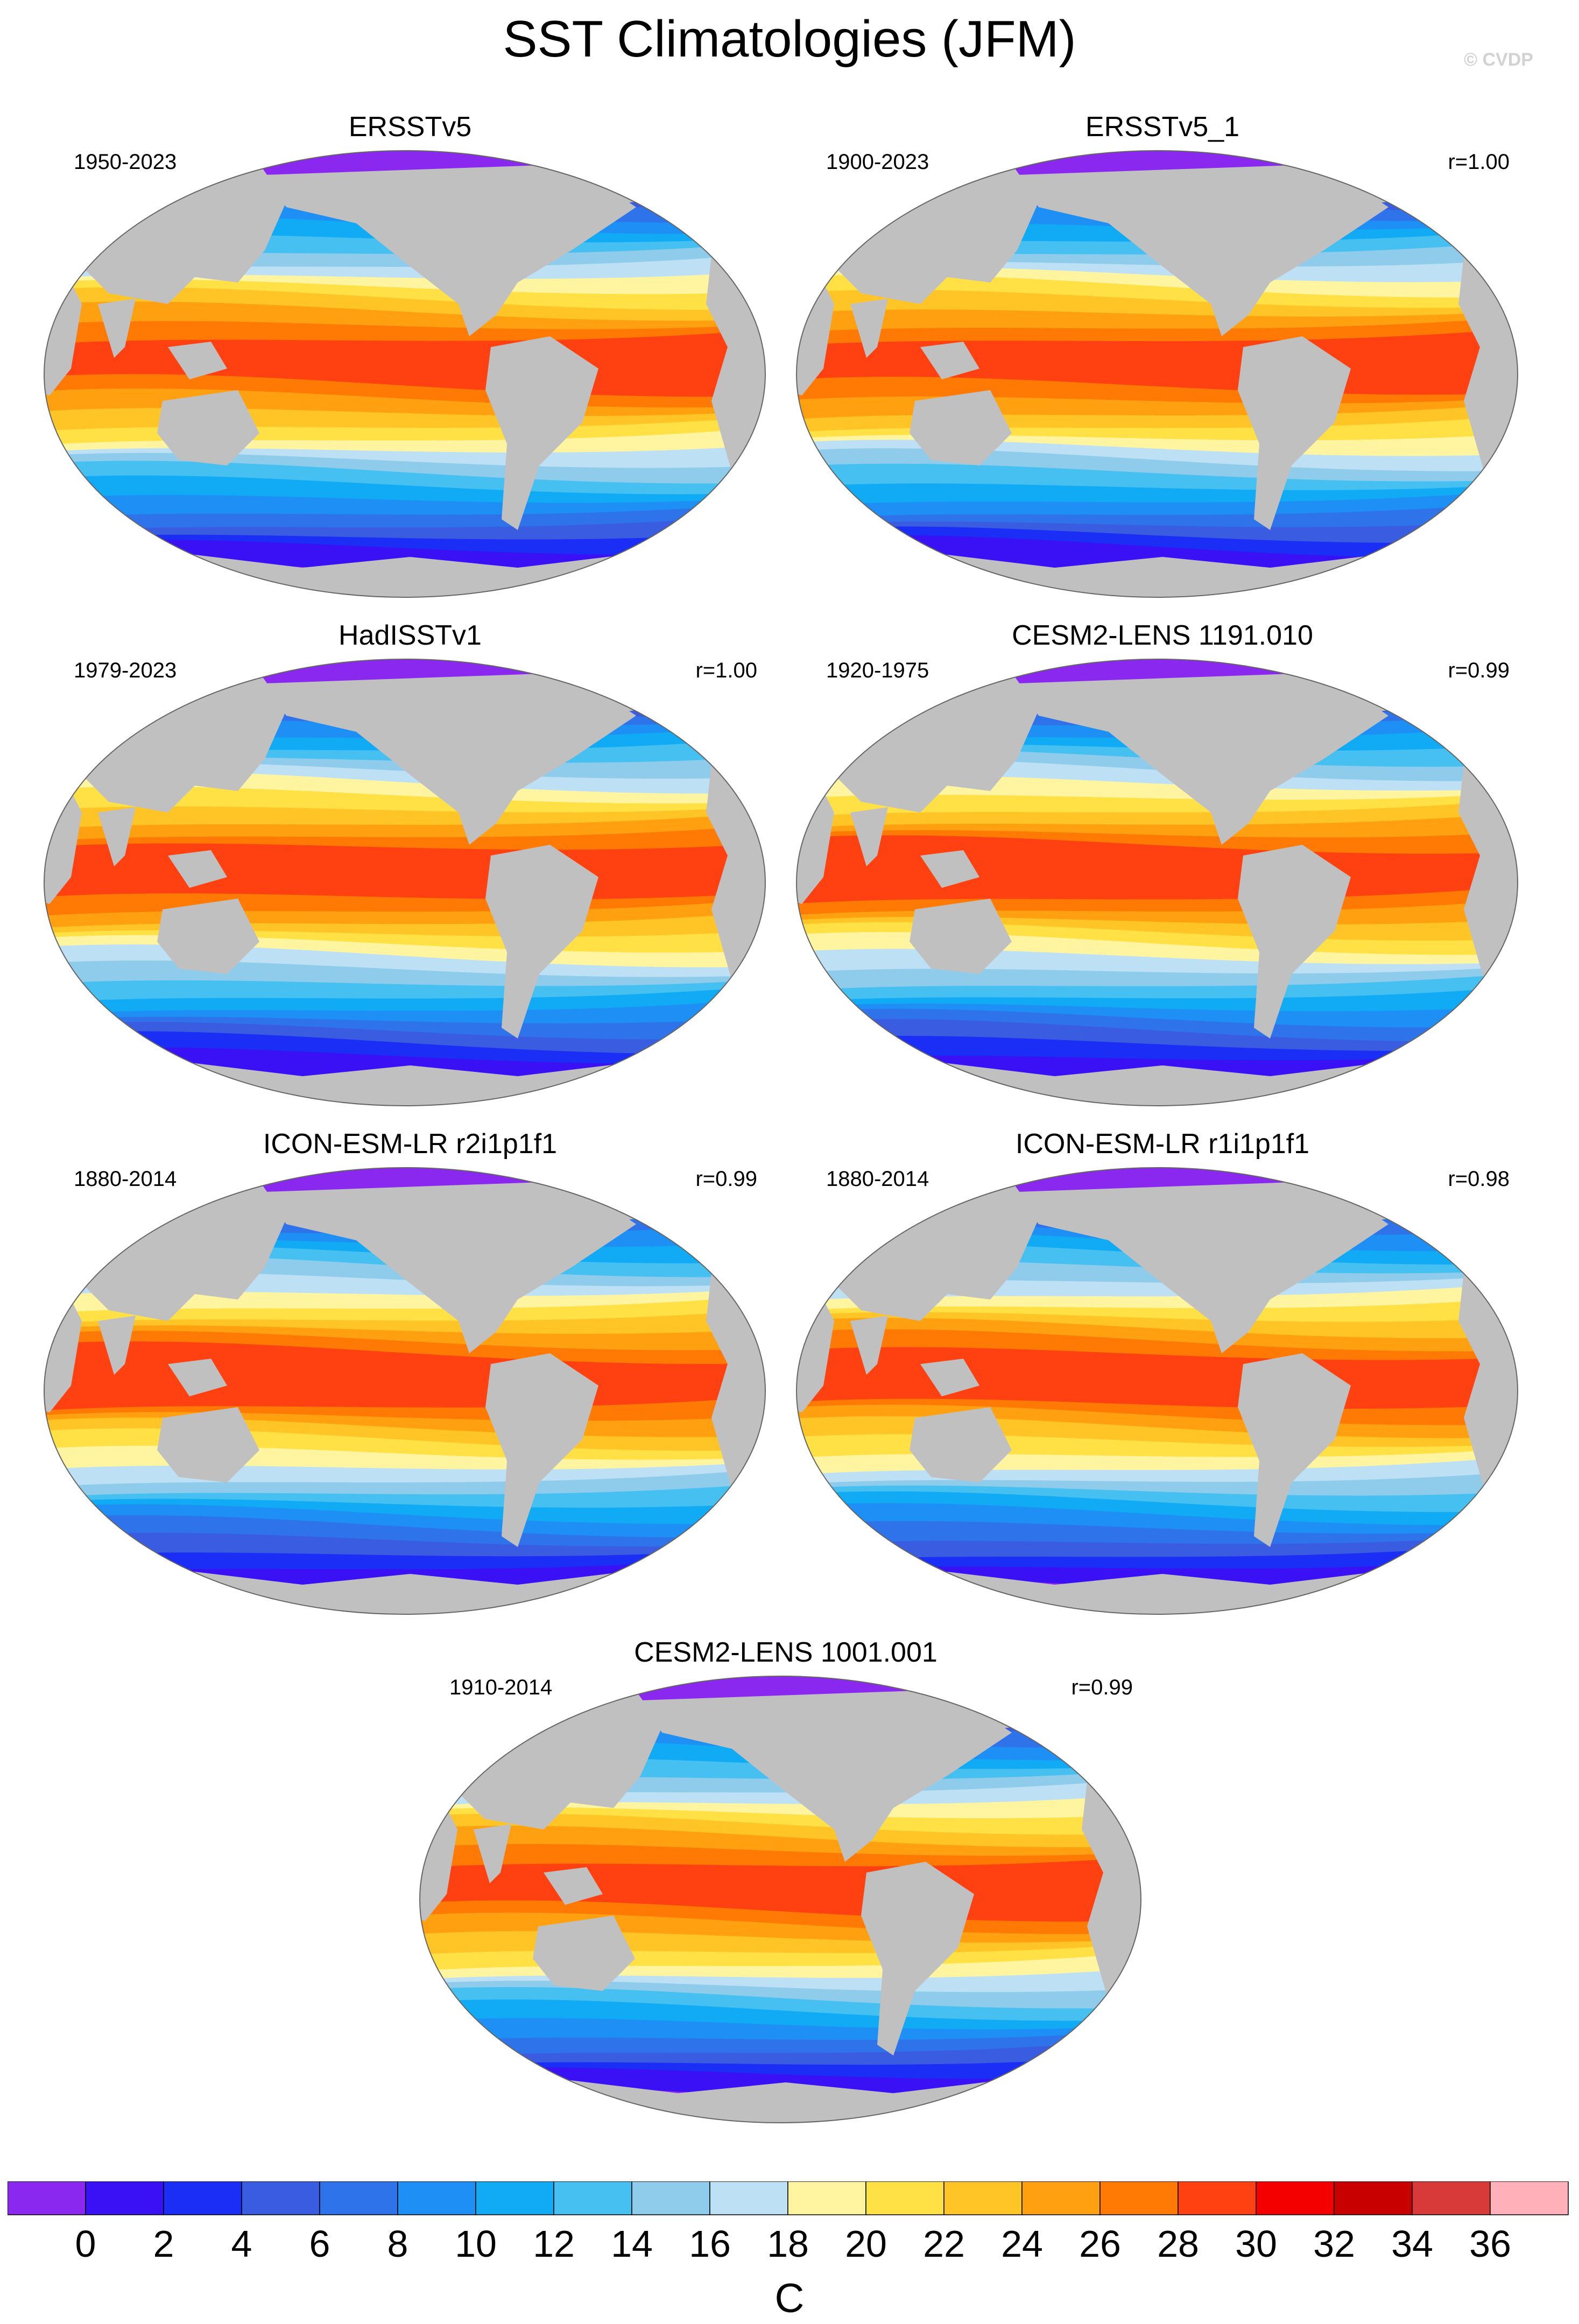 This screenshot has width=1579, height=2324. I want to click on map-panel: ERSSTv5_1 1900-2023 r=1.00, so click(1162, 363).